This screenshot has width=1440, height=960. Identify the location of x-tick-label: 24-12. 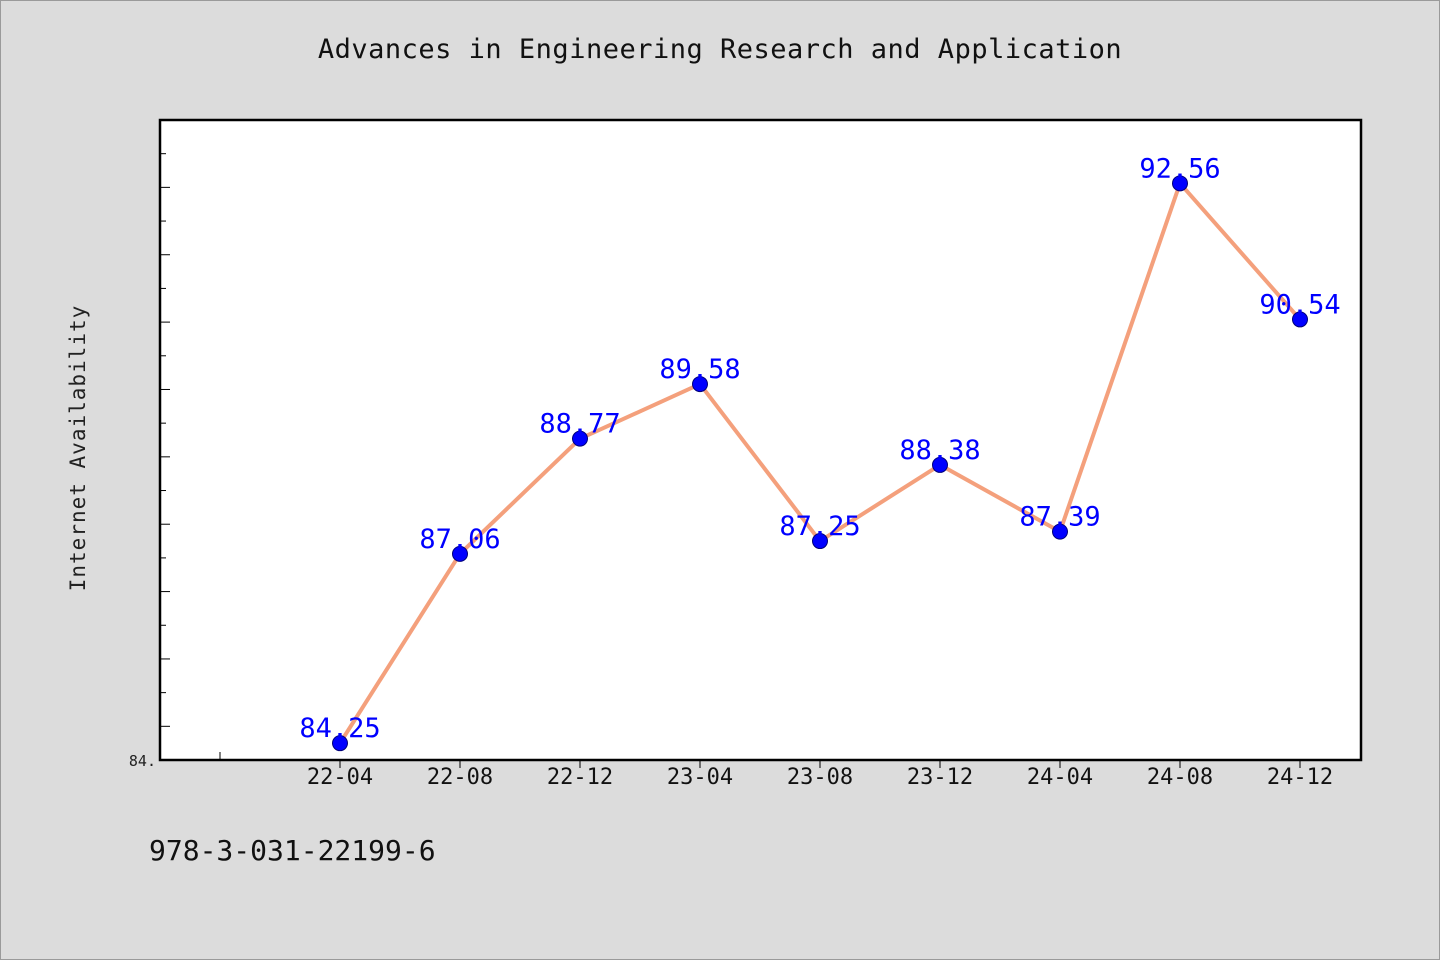
(1300, 777).